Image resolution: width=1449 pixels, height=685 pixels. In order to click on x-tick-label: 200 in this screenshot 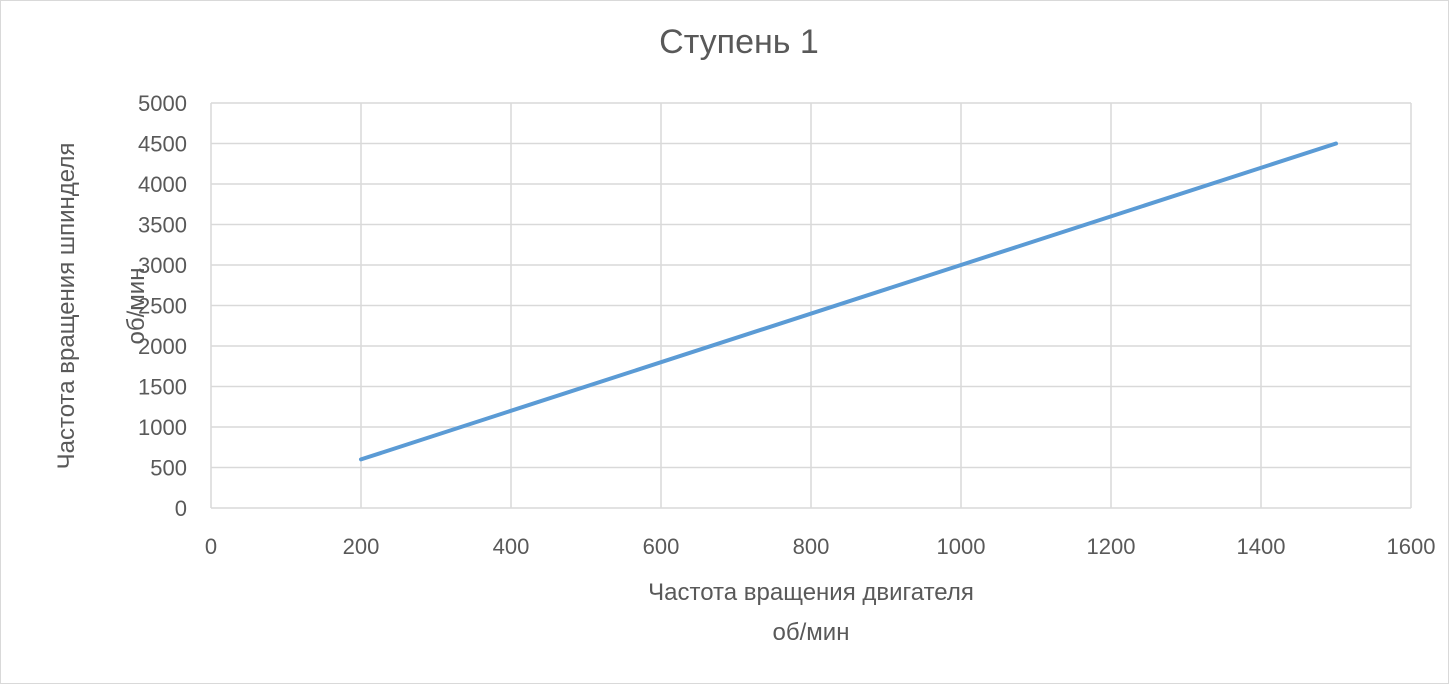, I will do `click(361, 546)`.